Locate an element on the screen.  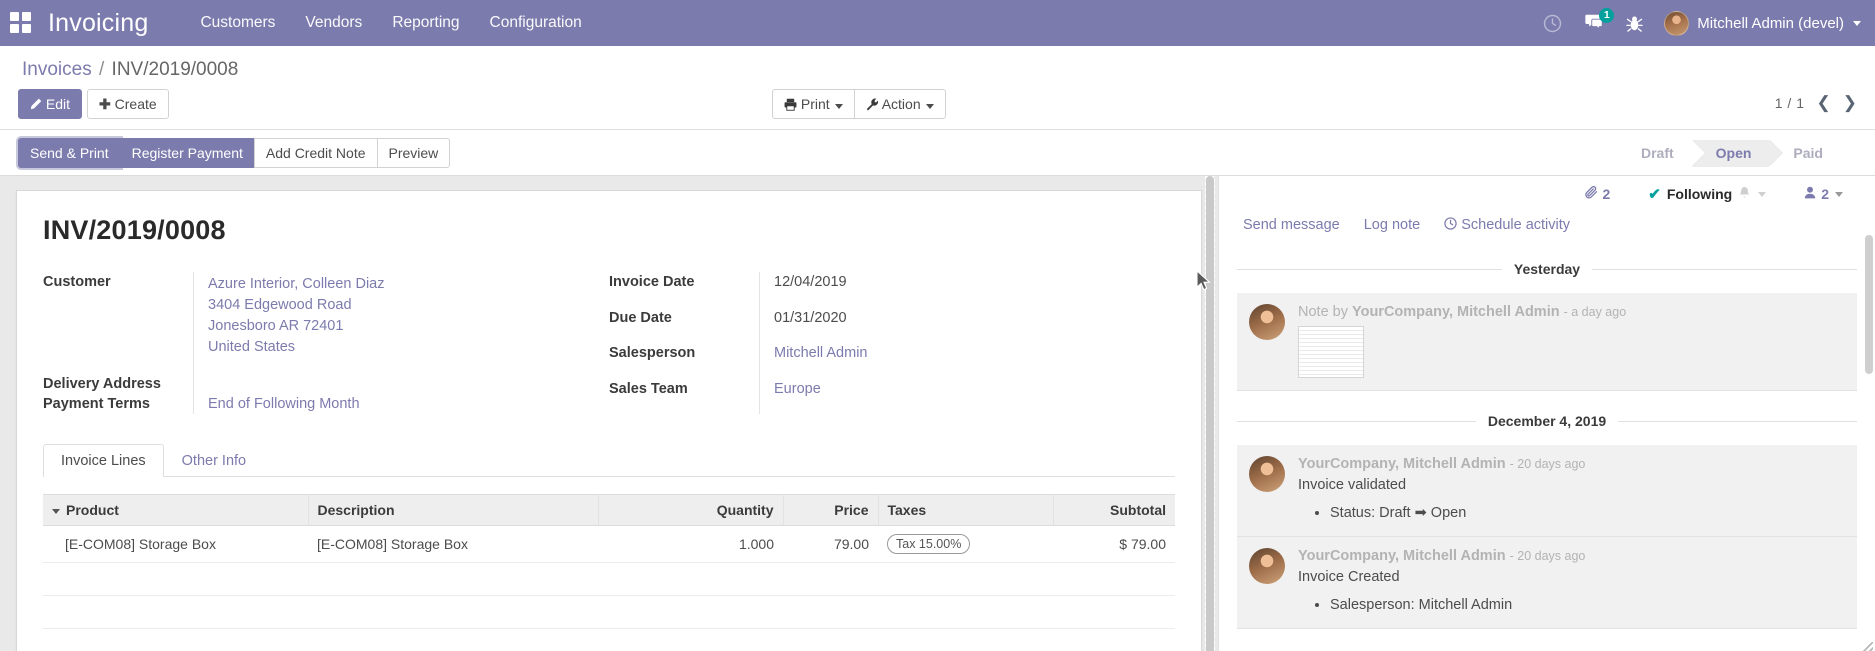
messages-counter: 1 is located at coordinates (1599, 21).